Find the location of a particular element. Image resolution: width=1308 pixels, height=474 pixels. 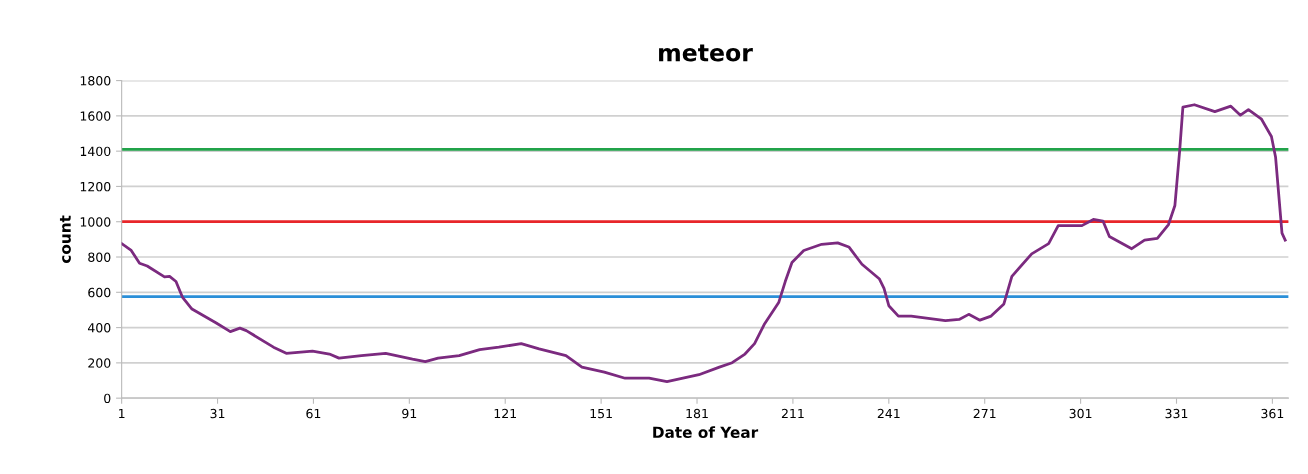

x-axis-title: Date of Year is located at coordinates (706, 432).